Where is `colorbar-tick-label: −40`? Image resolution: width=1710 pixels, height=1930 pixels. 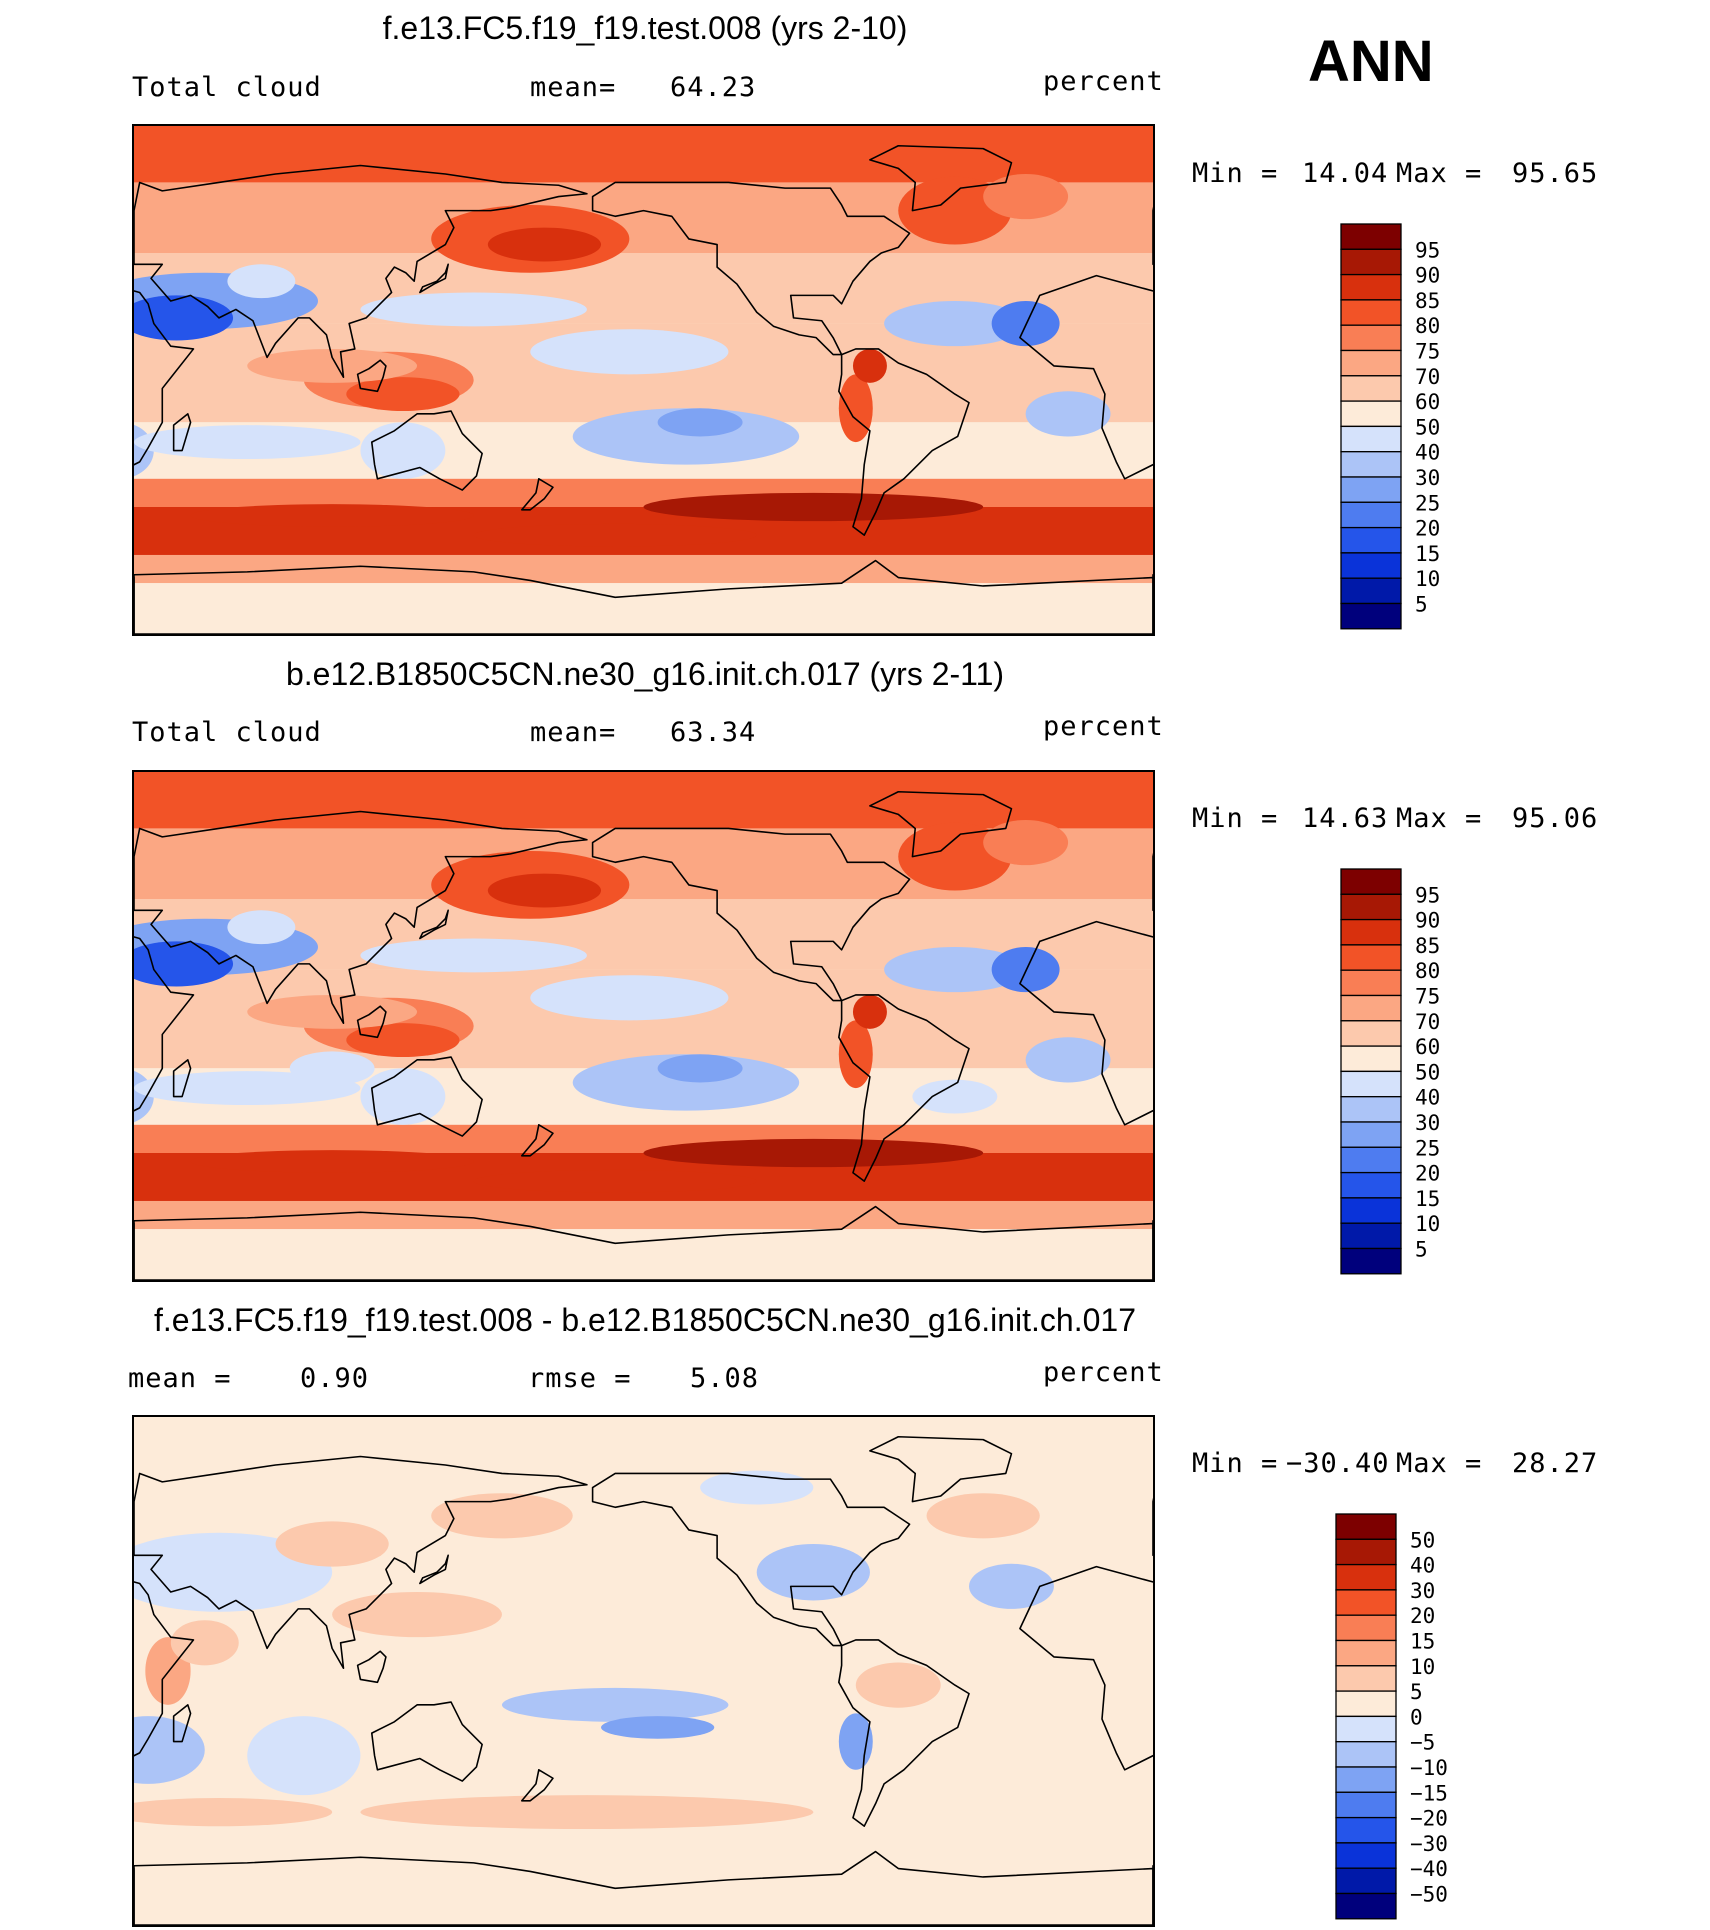 colorbar-tick-label: −40 is located at coordinates (1429, 1869).